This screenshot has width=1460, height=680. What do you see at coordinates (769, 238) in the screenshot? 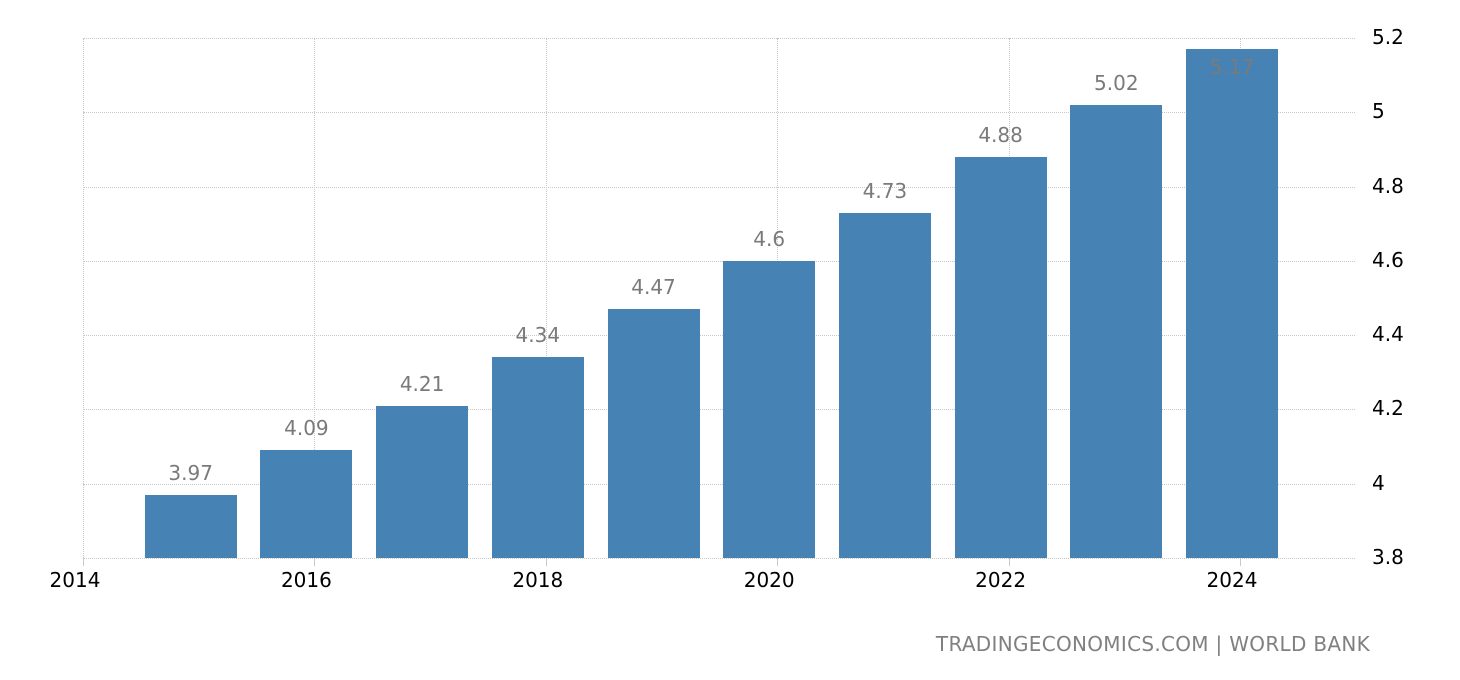
I see `bar-value-label: 4.6` at bounding box center [769, 238].